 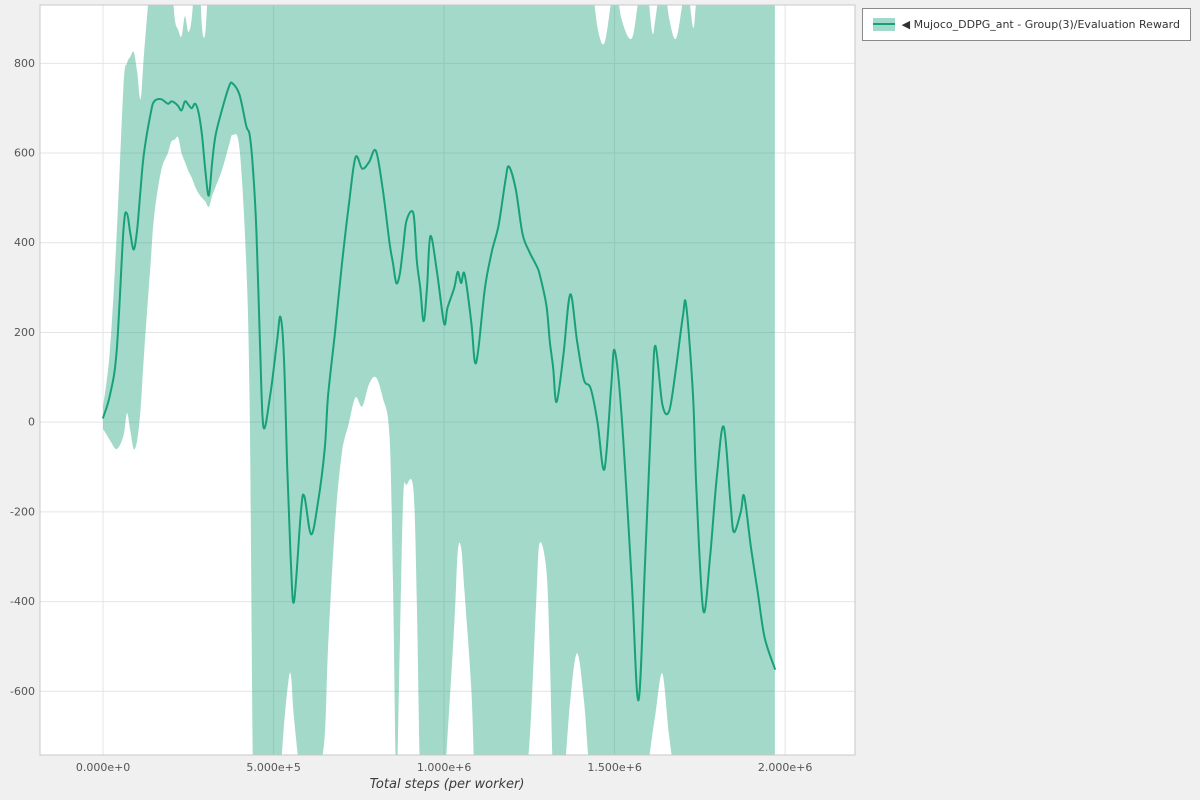 I want to click on y-tick-label: 400, so click(x=24, y=242).